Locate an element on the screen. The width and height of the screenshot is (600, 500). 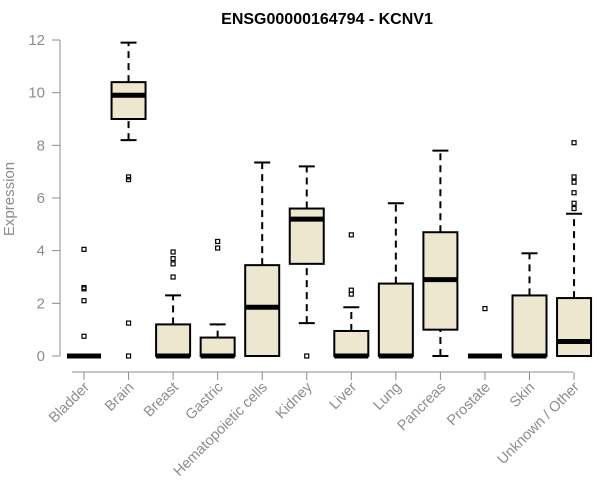
y-ticks: 0 2 4 6 8 10 12 is located at coordinates (44, 198).